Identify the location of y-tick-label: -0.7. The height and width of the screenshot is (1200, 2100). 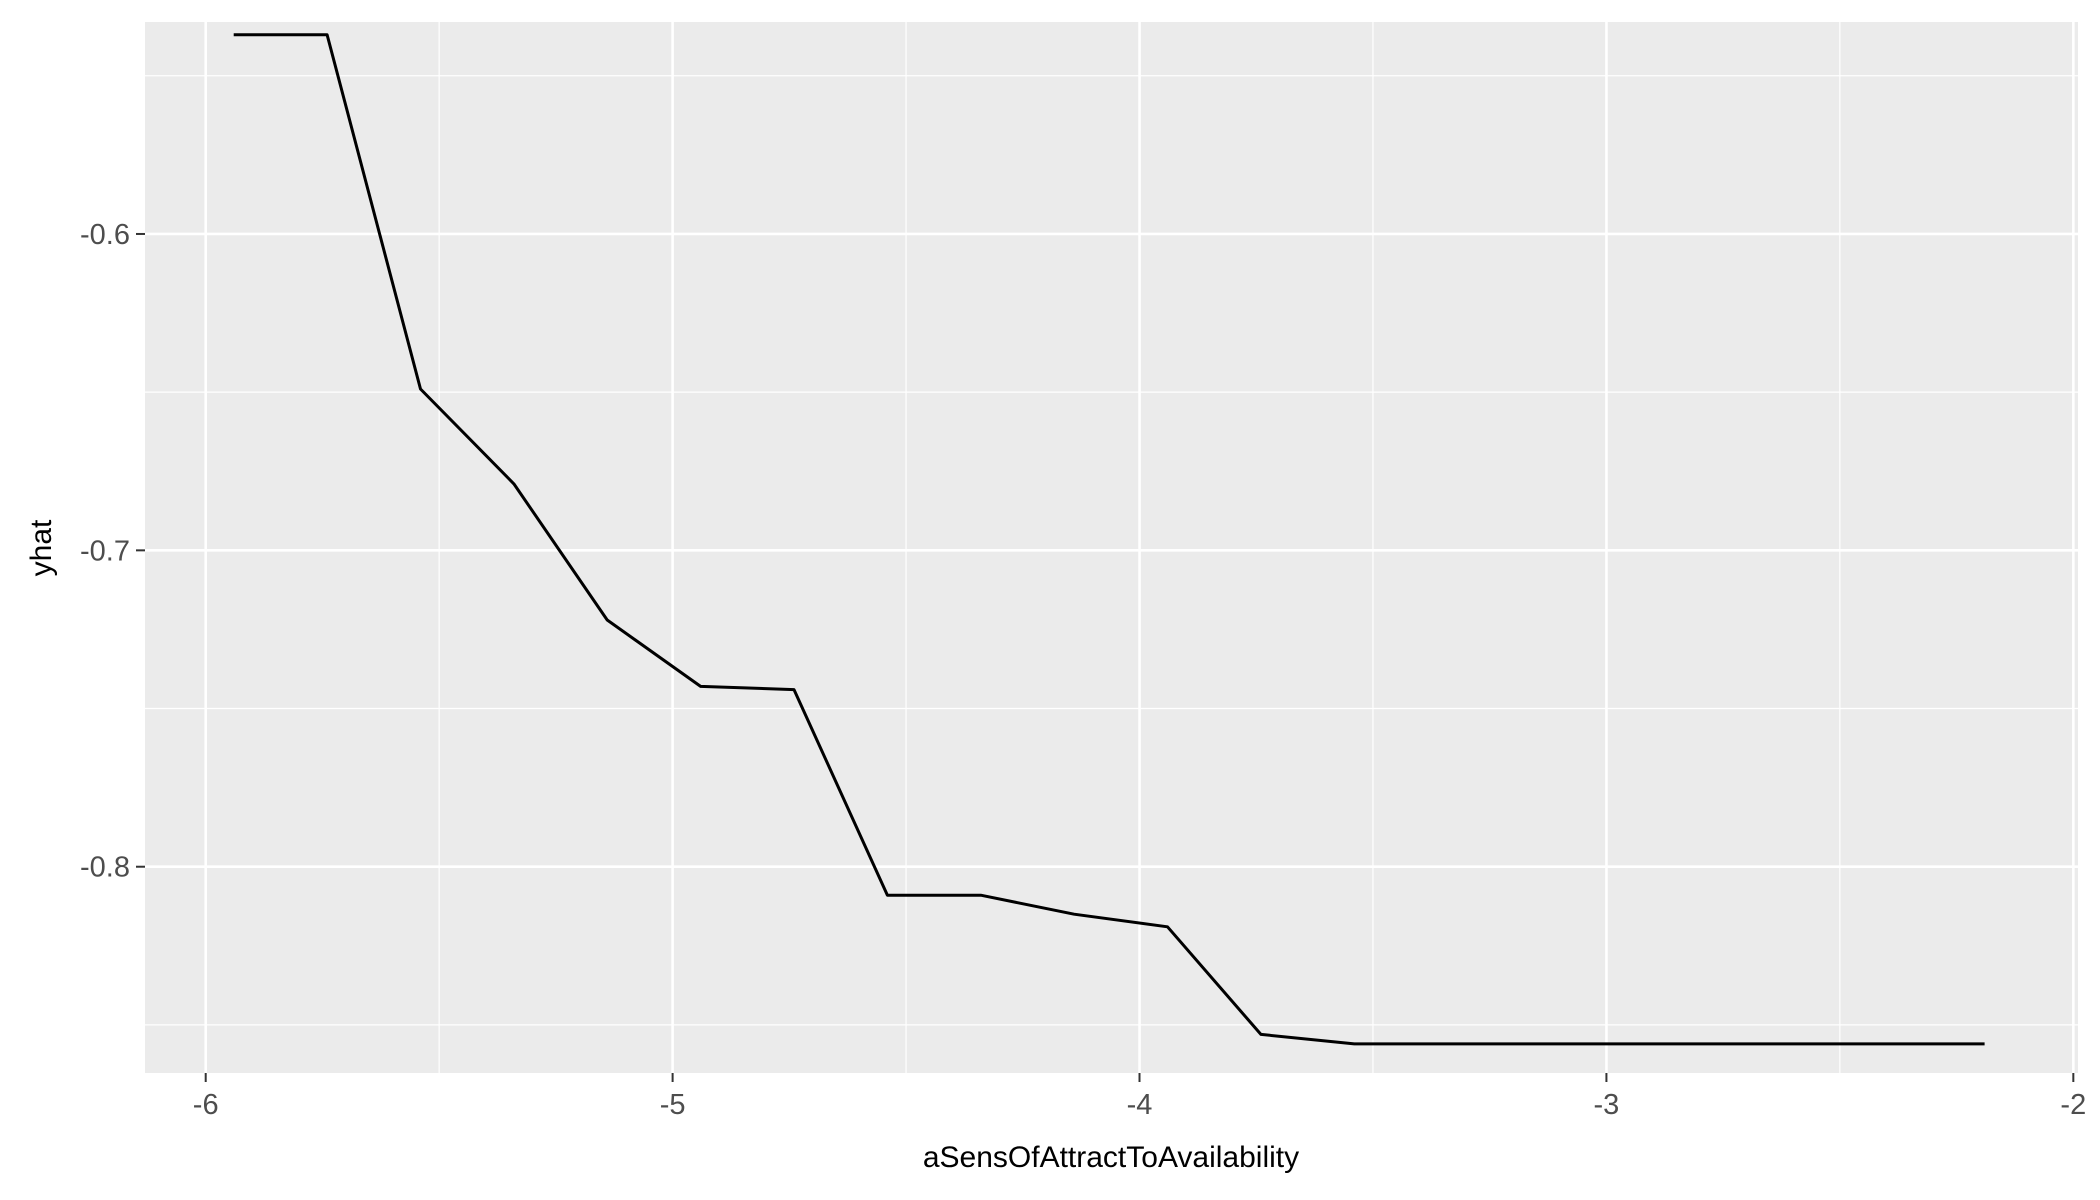
(105, 551).